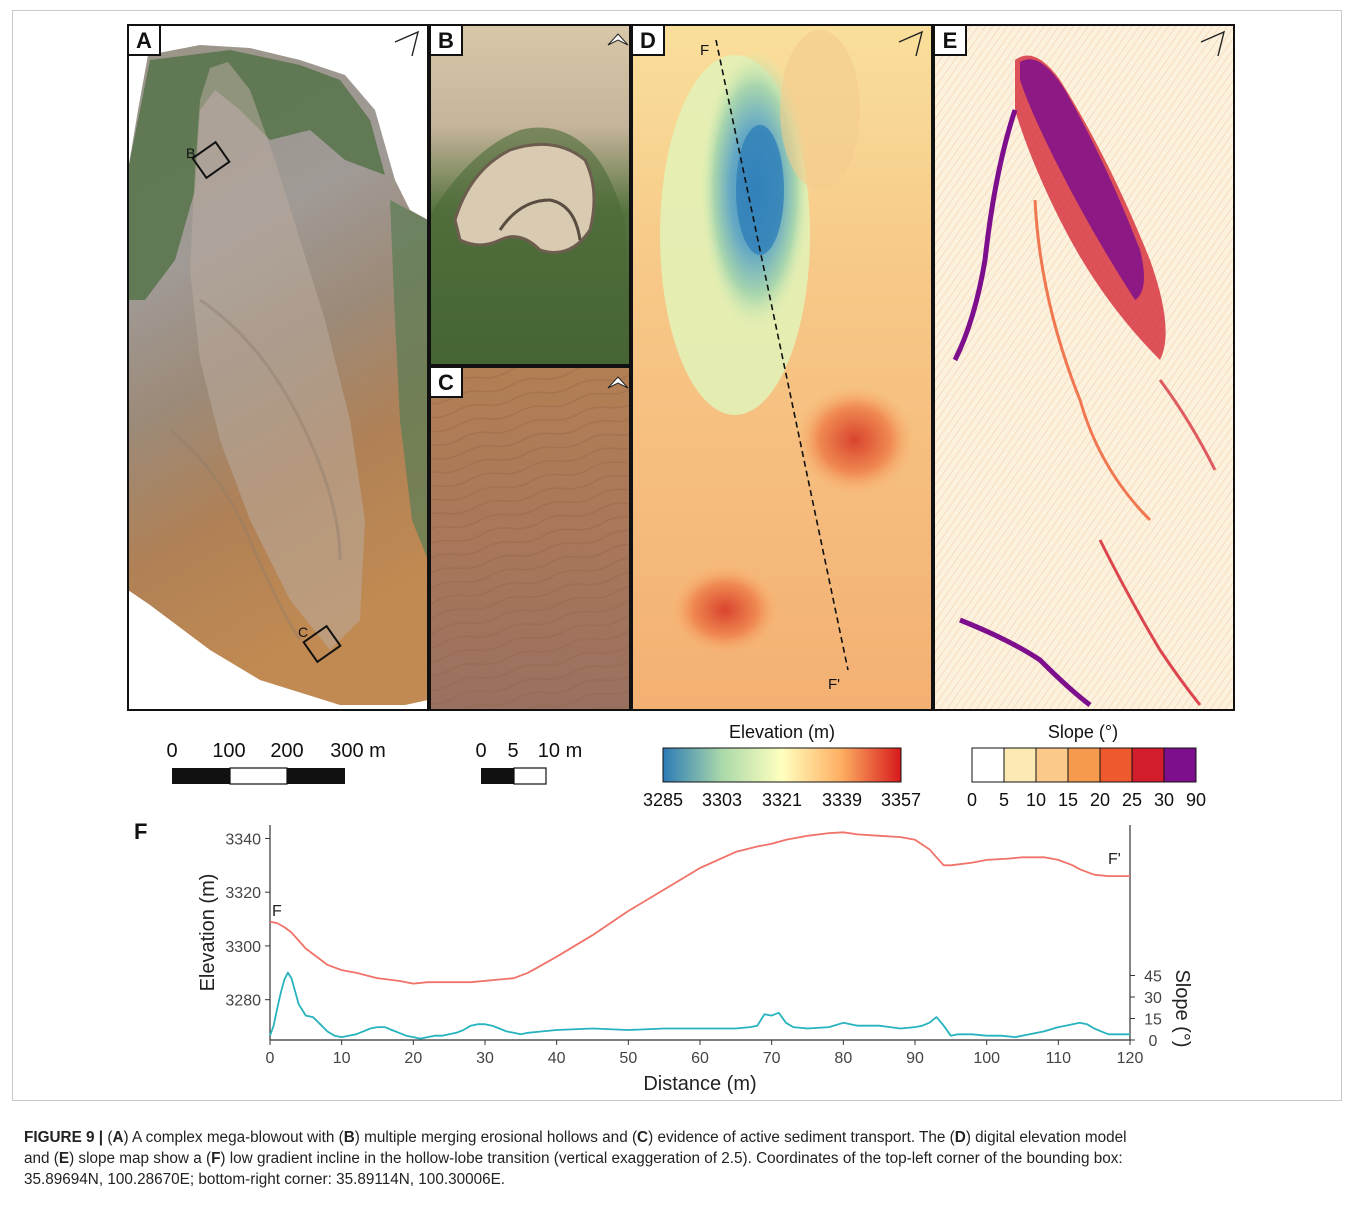  I want to click on svg-text: 3357, so click(901, 800).